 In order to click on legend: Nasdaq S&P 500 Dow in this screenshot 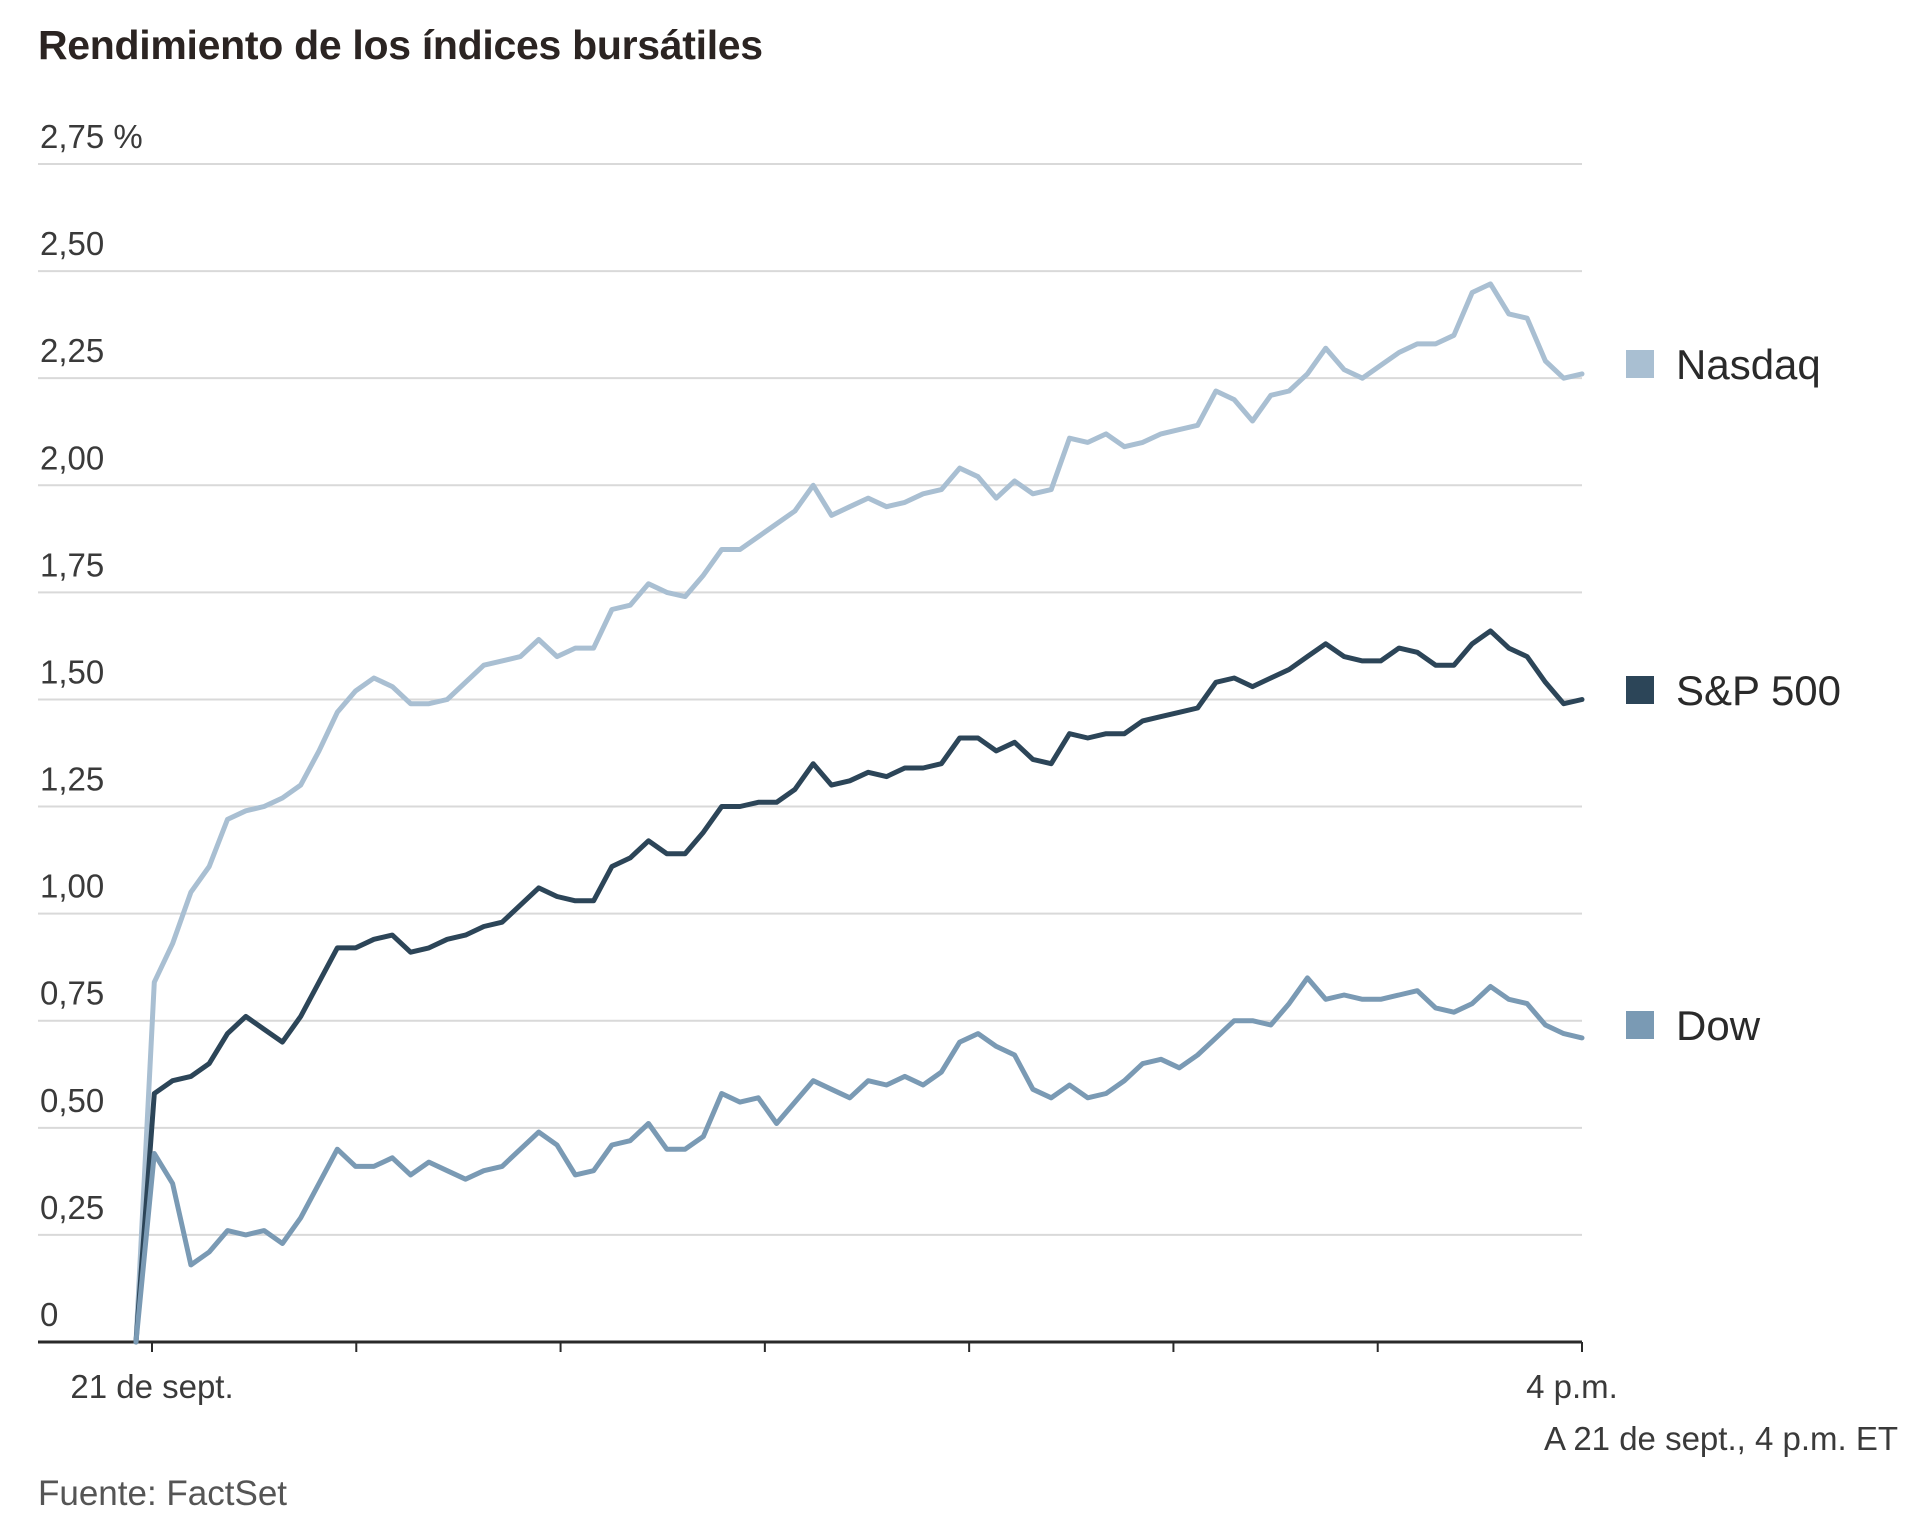, I will do `click(1733, 695)`.